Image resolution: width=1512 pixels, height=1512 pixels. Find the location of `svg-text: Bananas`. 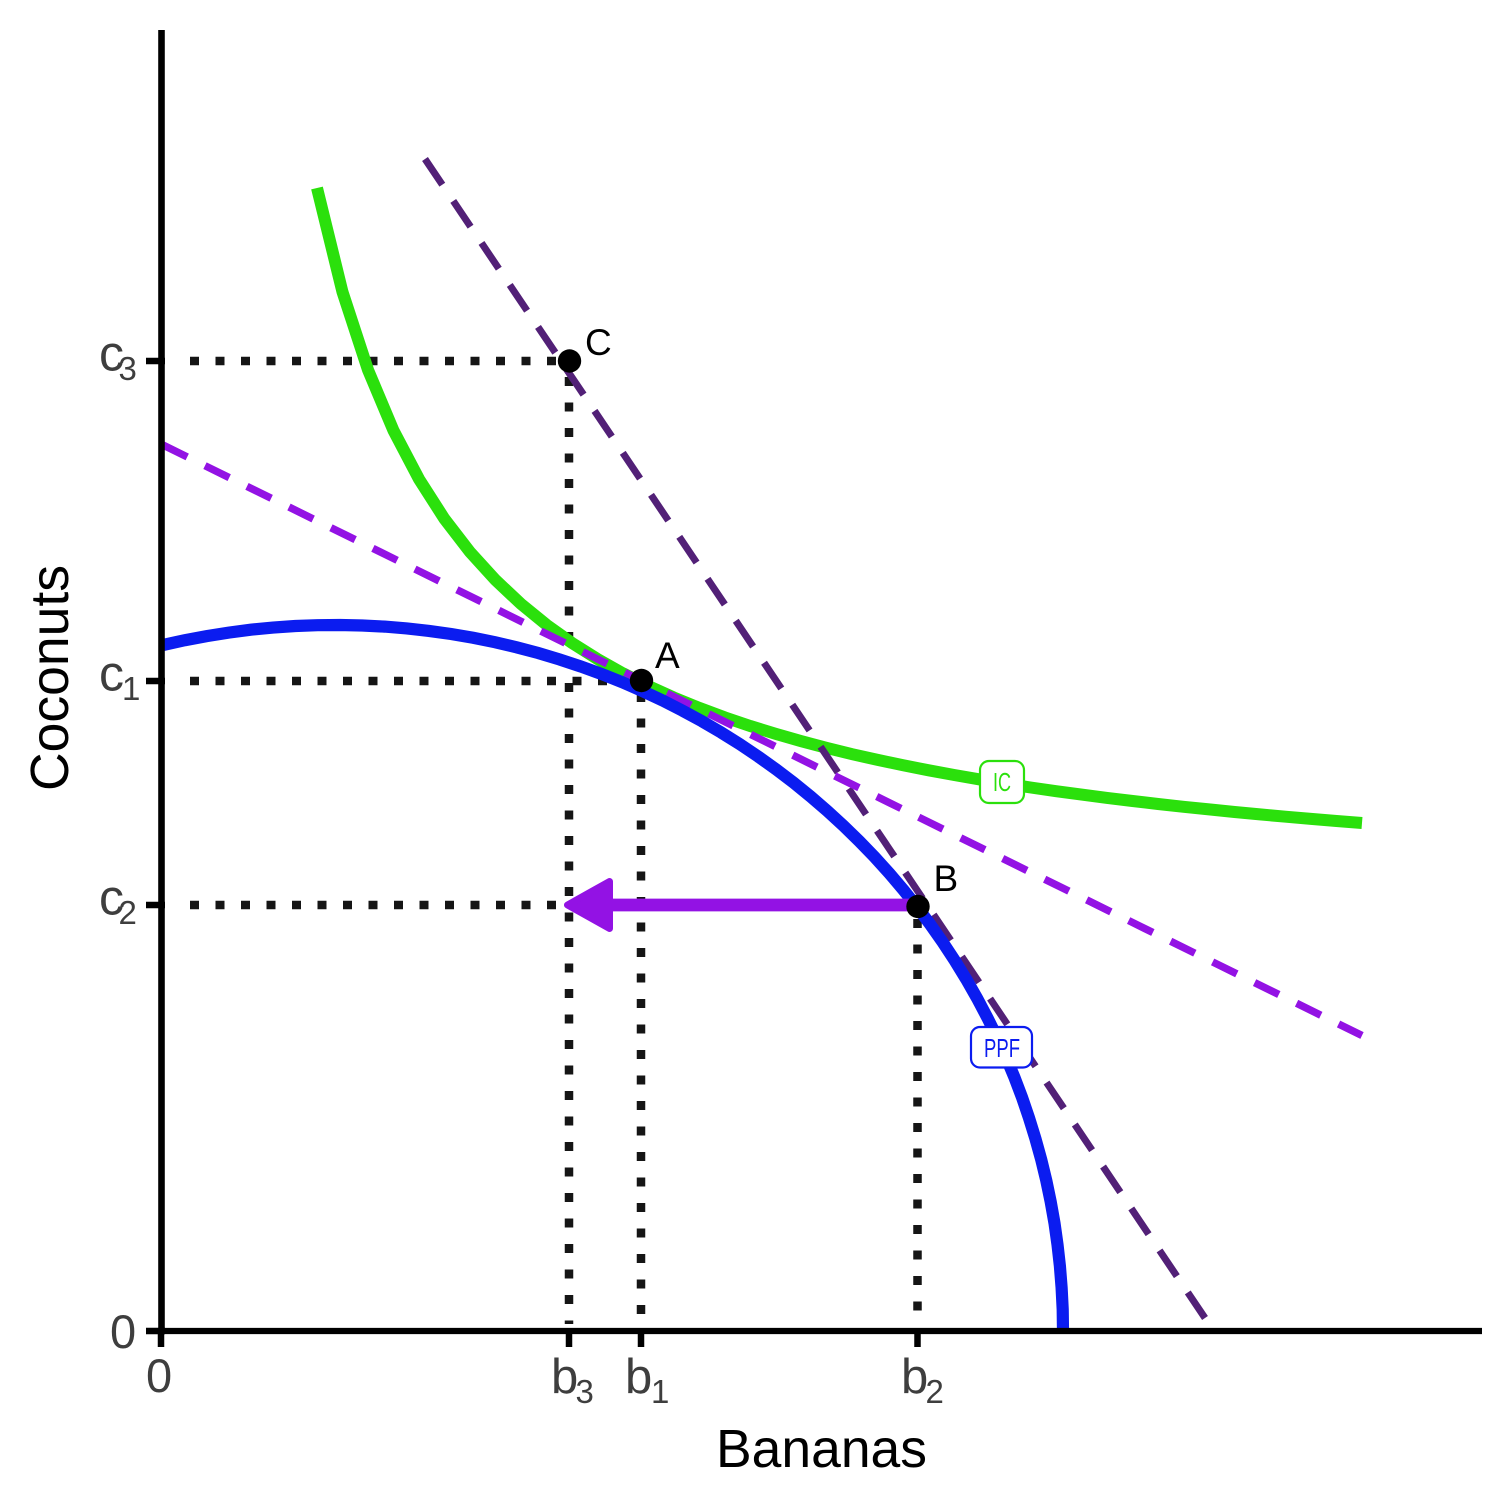

svg-text: Bananas is located at coordinates (821, 1449).